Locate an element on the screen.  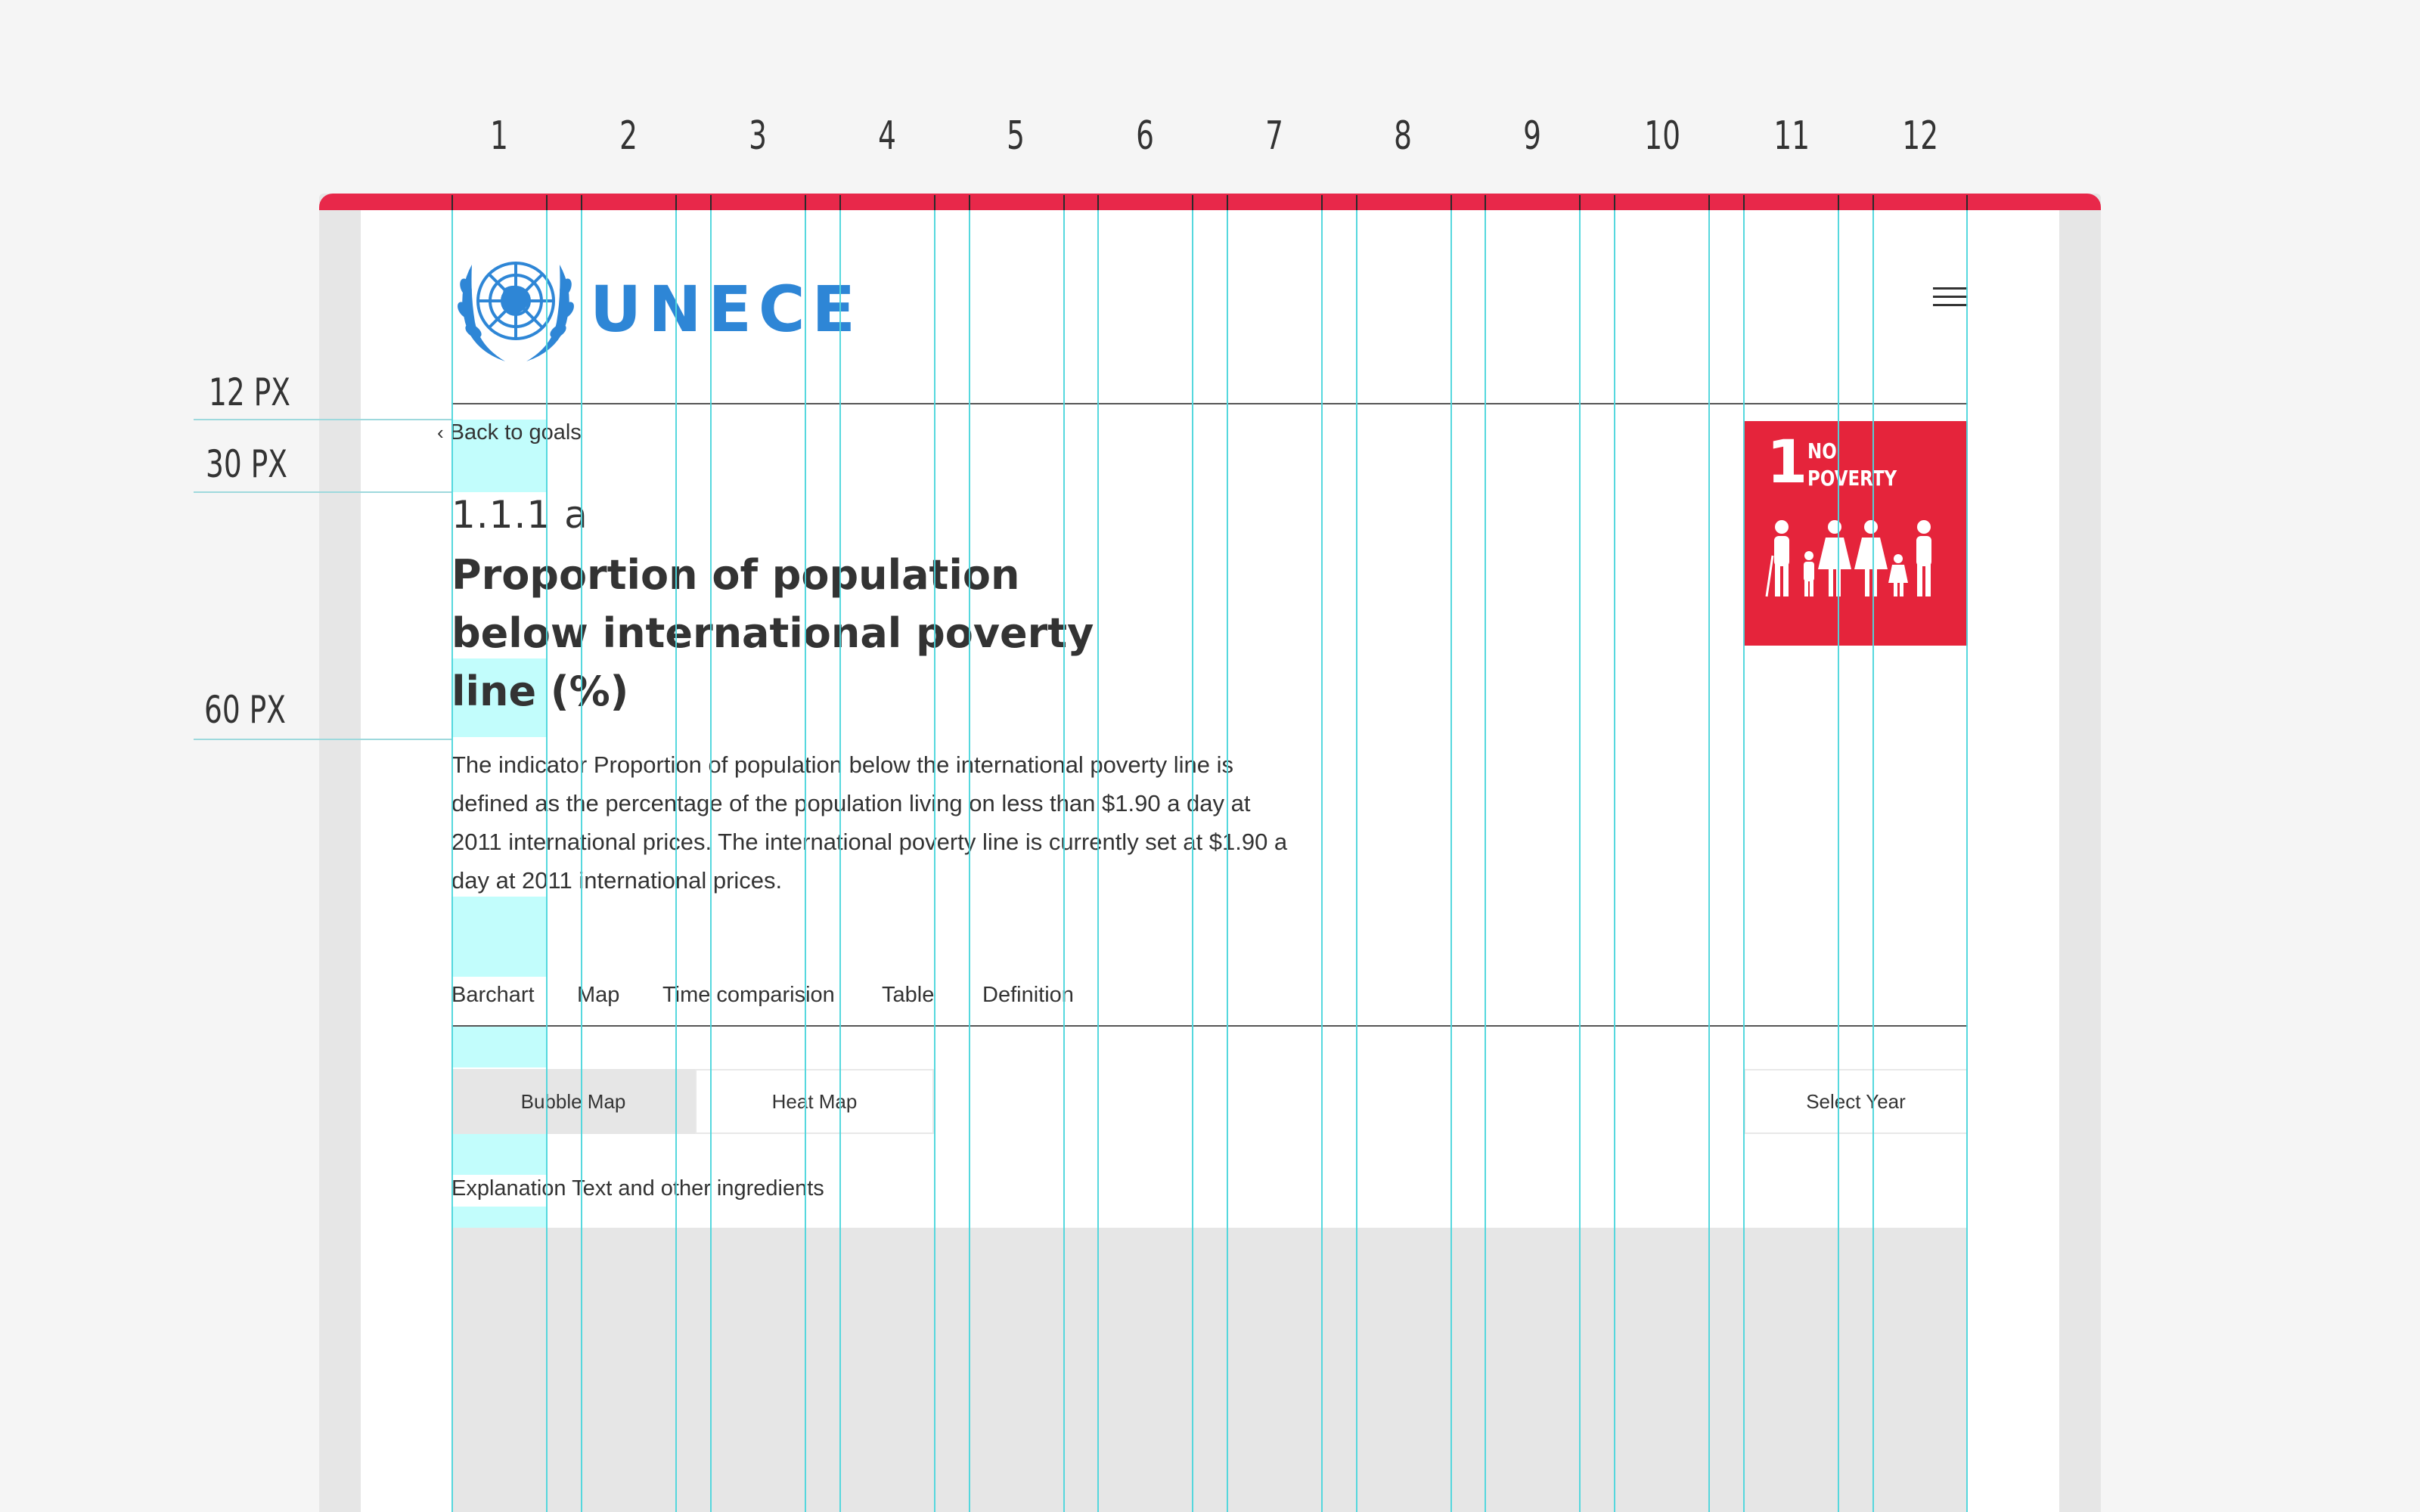
spacing-label-12px: 12 PX is located at coordinates (249, 392).